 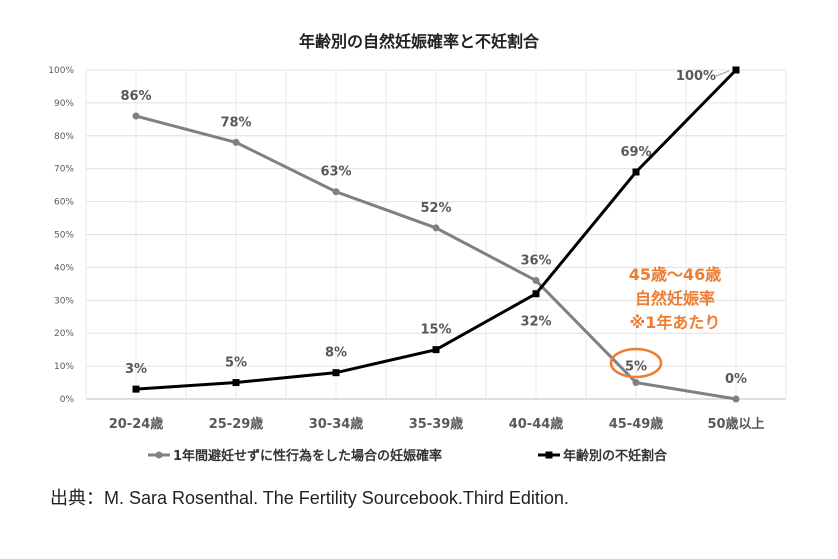 What do you see at coordinates (435, 330) in the screenshot?
I see `data-label: 15%` at bounding box center [435, 330].